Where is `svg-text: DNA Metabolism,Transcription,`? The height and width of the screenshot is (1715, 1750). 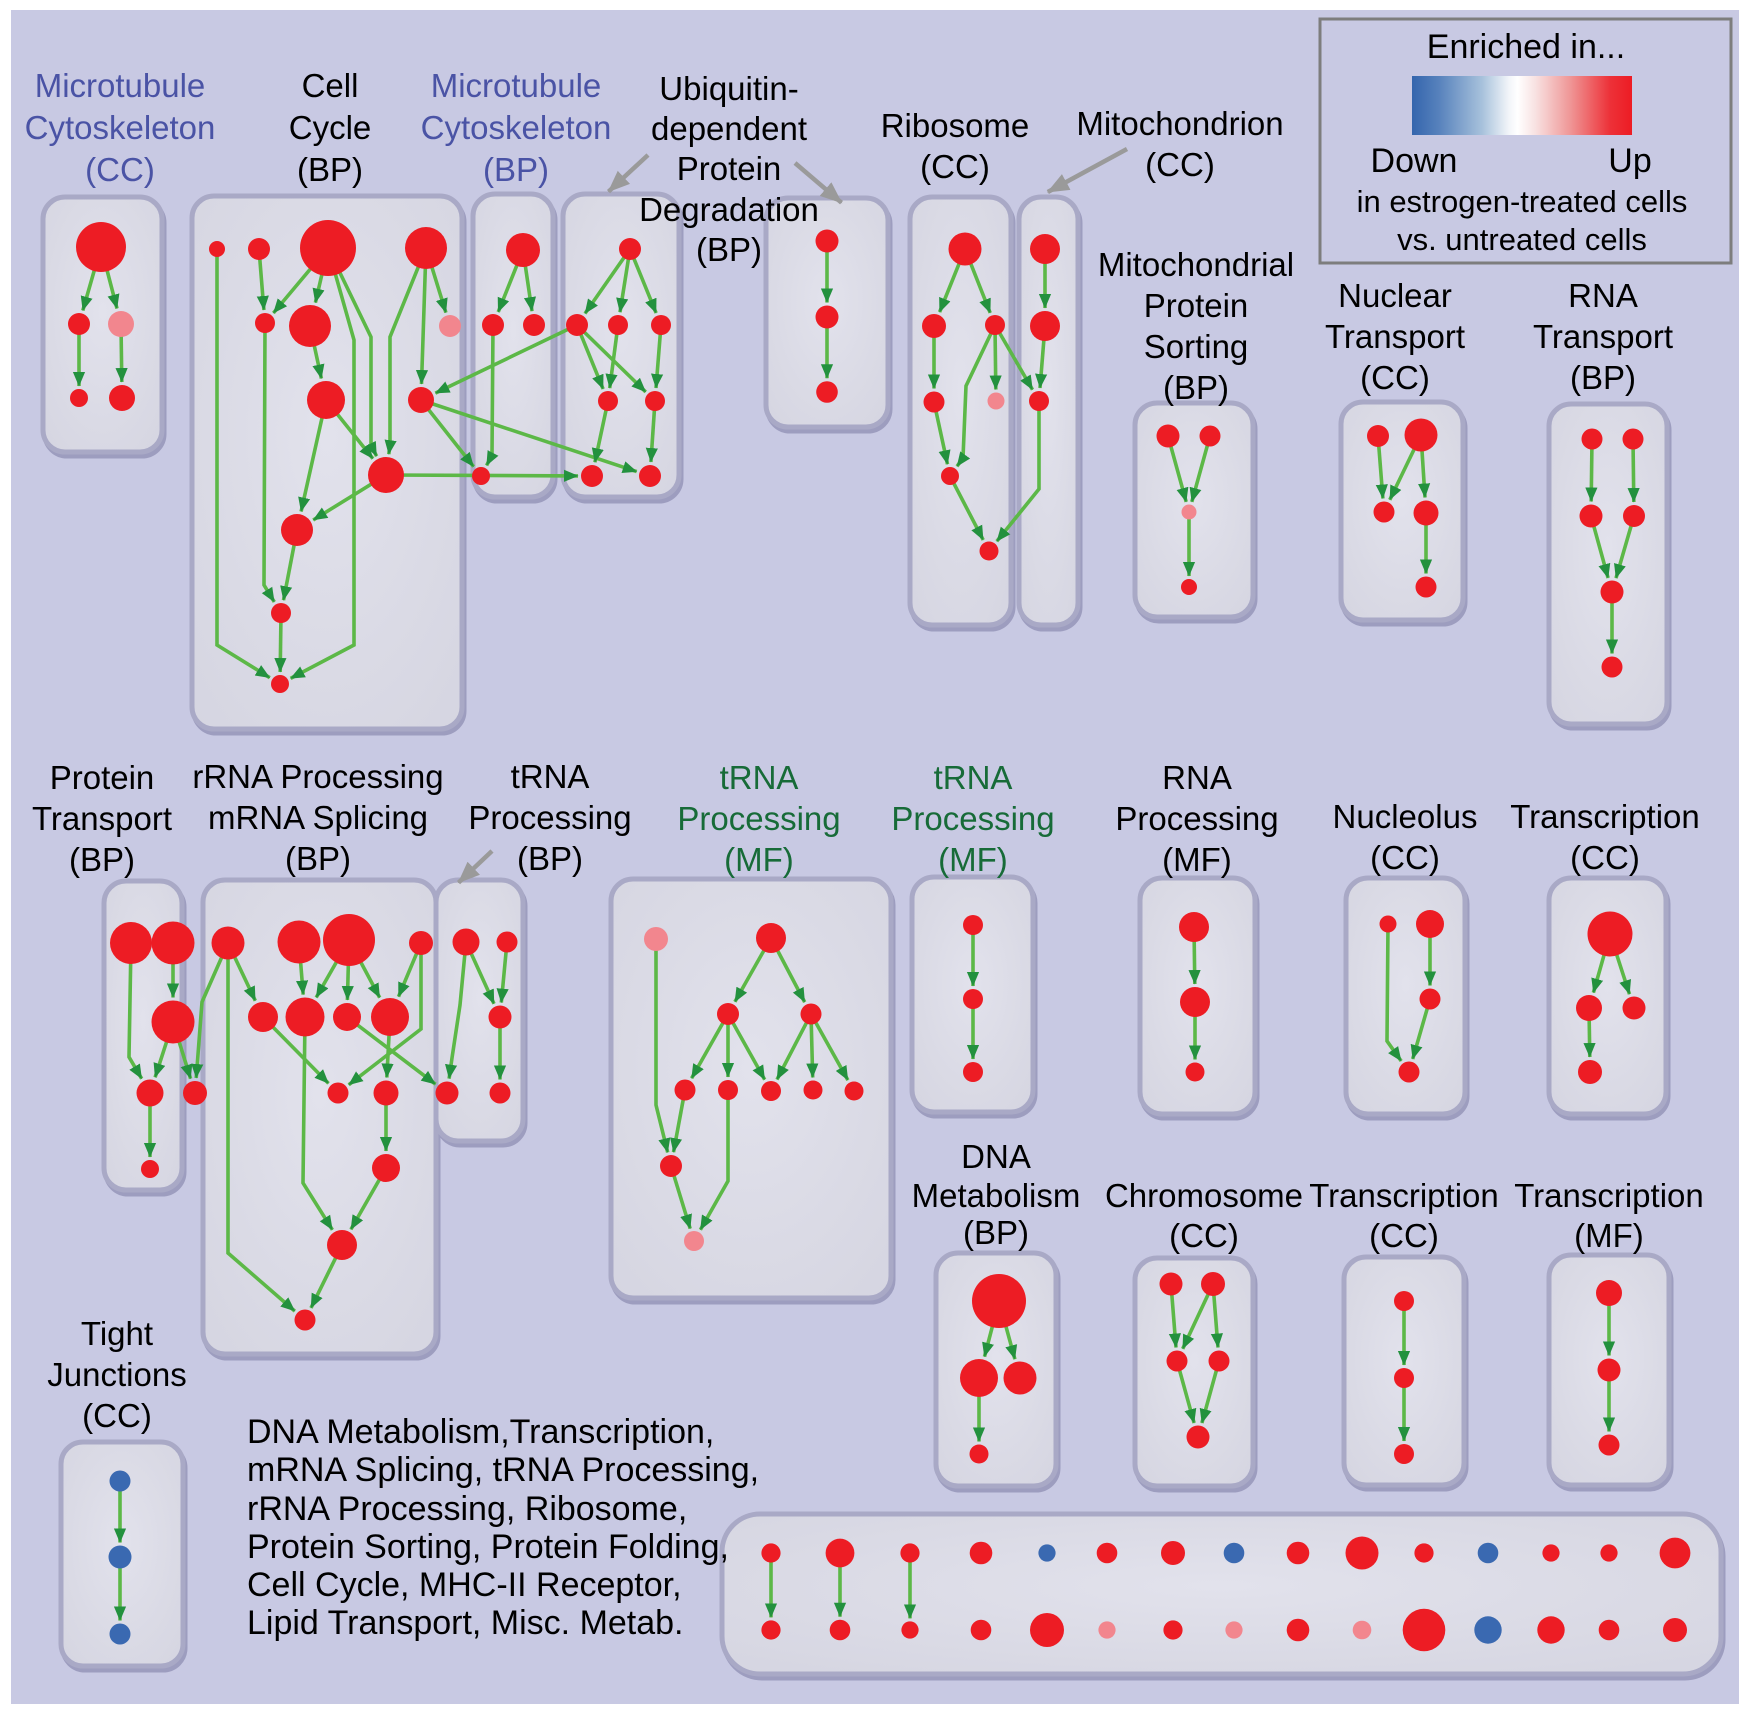 svg-text: DNA Metabolism,Transcription, is located at coordinates (480, 1432).